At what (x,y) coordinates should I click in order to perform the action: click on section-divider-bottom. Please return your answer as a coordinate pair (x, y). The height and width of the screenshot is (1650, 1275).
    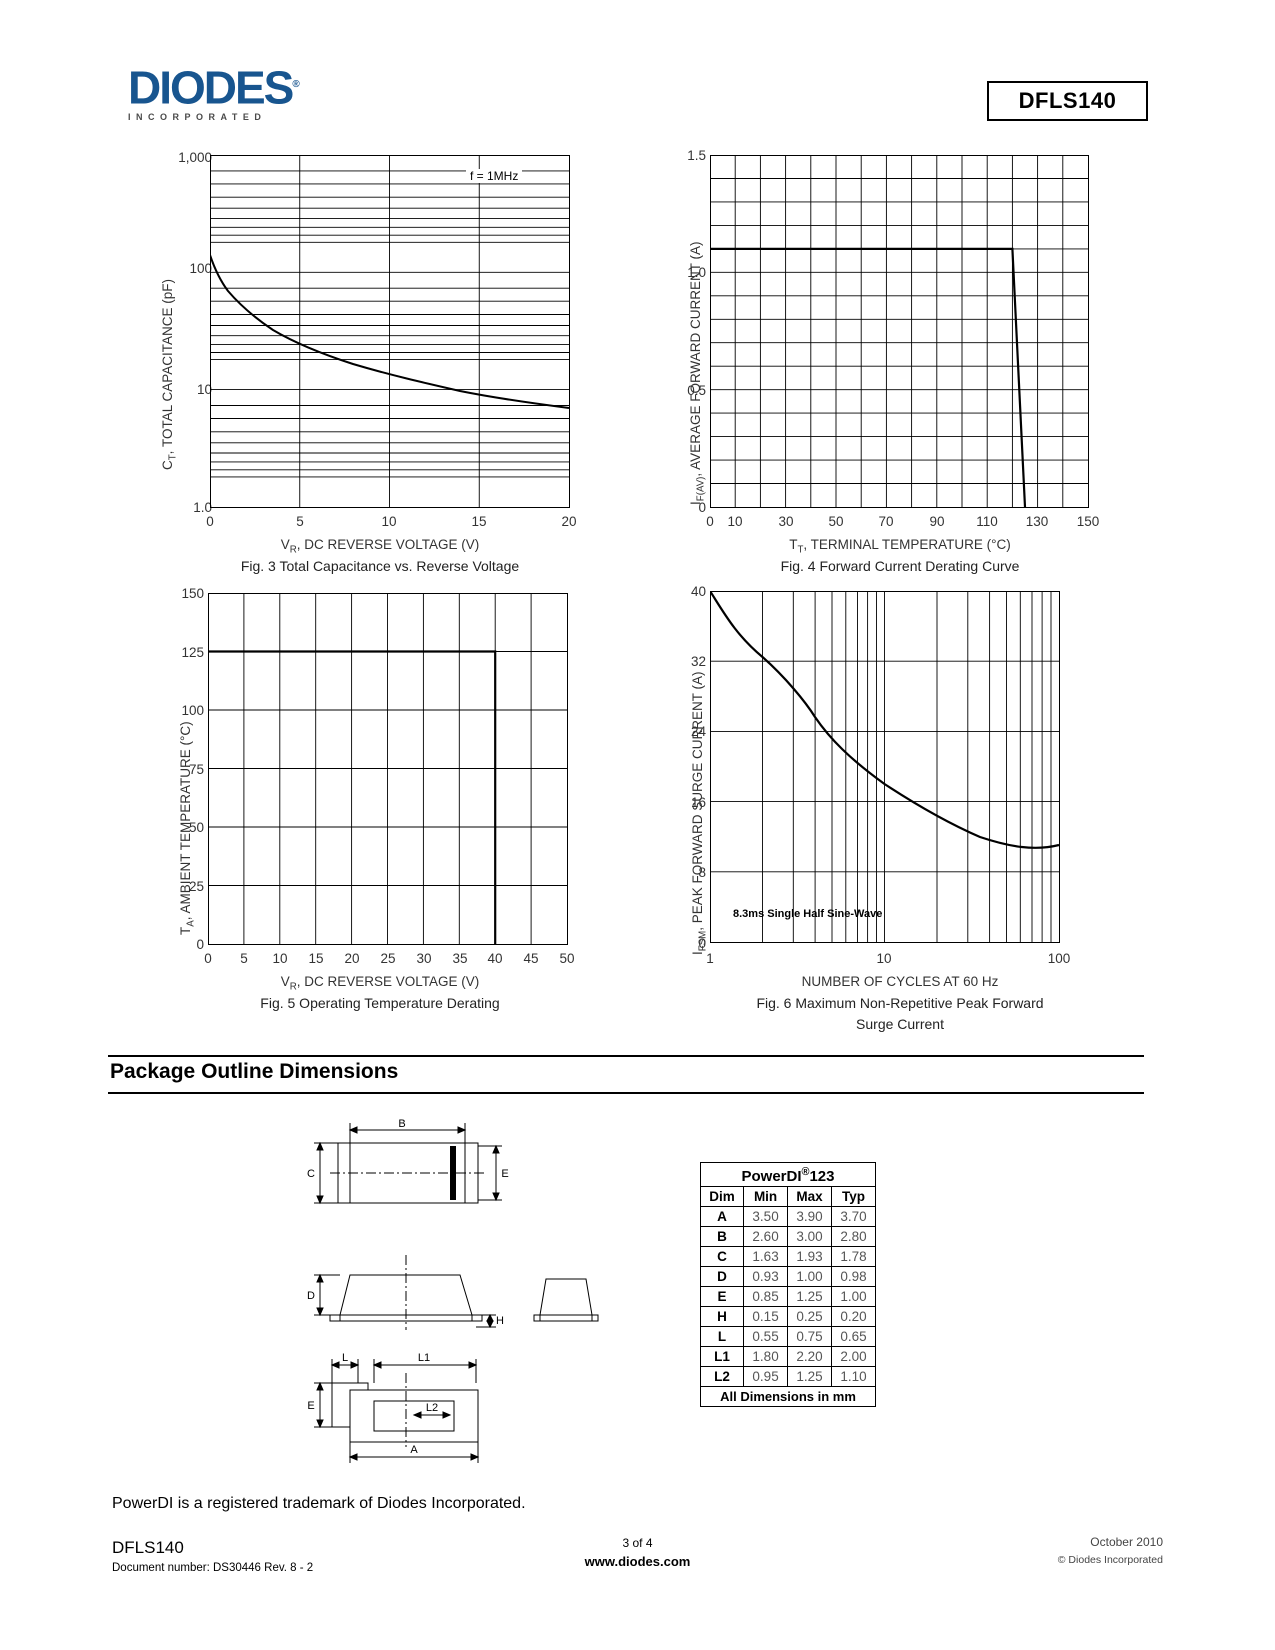
    Looking at the image, I should click on (626, 1093).